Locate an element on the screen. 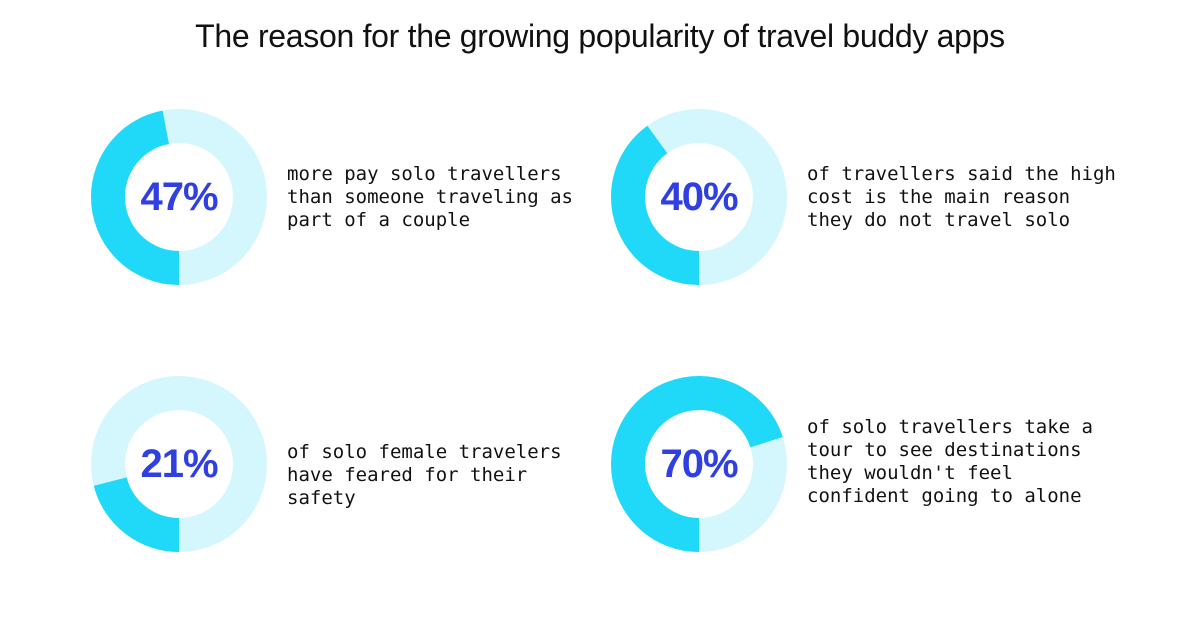 Image resolution: width=1200 pixels, height=630 pixels. stat-percent-3: 70% is located at coordinates (699, 464).